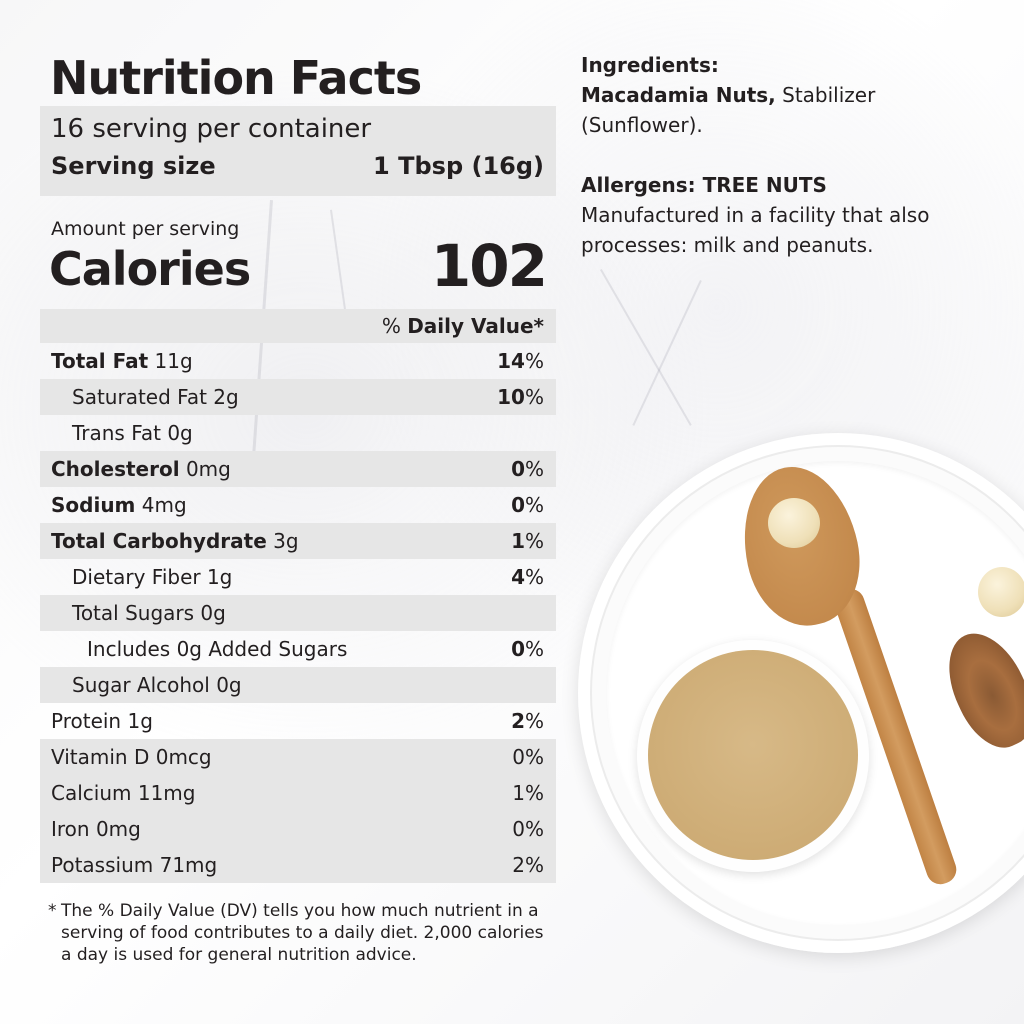 The width and height of the screenshot is (1024, 1024). What do you see at coordinates (518, 721) in the screenshot?
I see `dv-number: 2` at bounding box center [518, 721].